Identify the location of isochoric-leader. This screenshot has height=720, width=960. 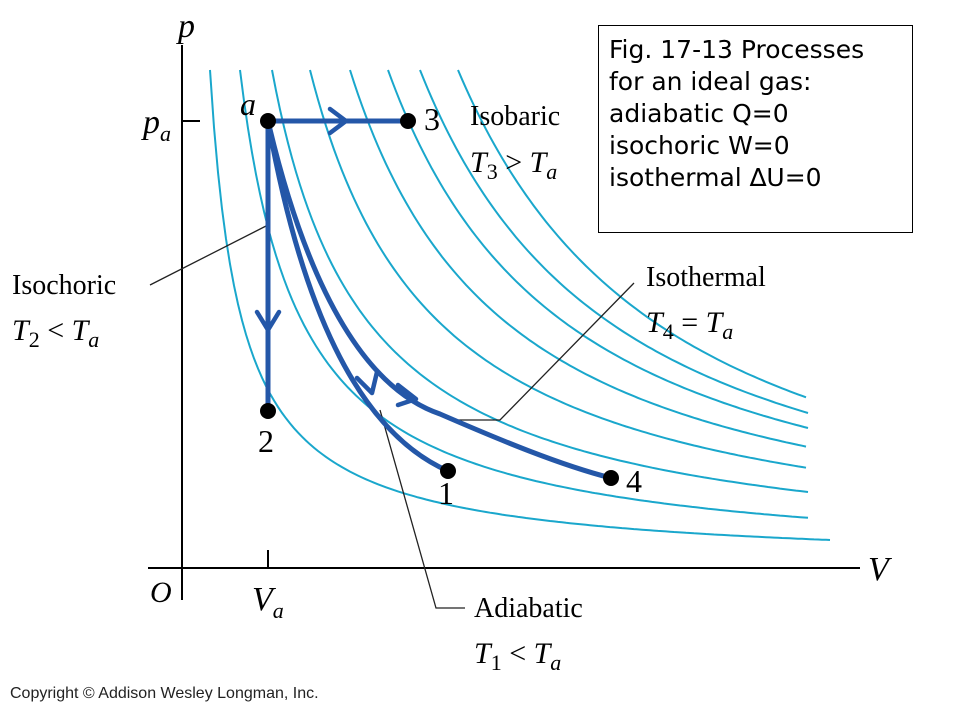
(209, 255).